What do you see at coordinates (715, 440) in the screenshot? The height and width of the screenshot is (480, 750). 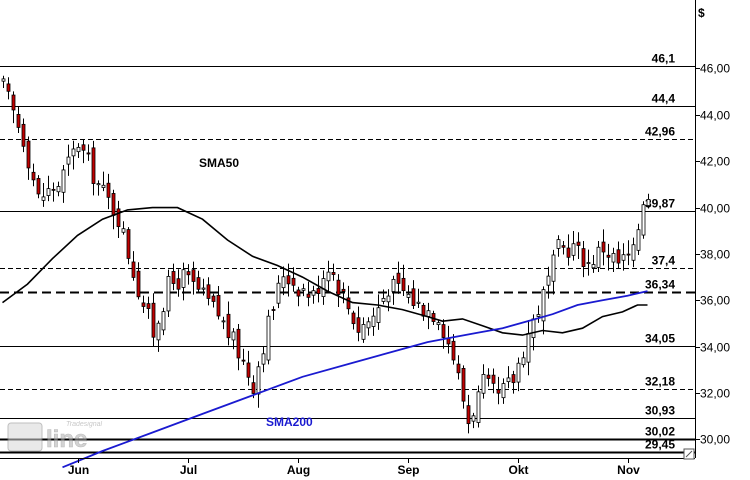 I see `y-tick-label-8: 30,00` at bounding box center [715, 440].